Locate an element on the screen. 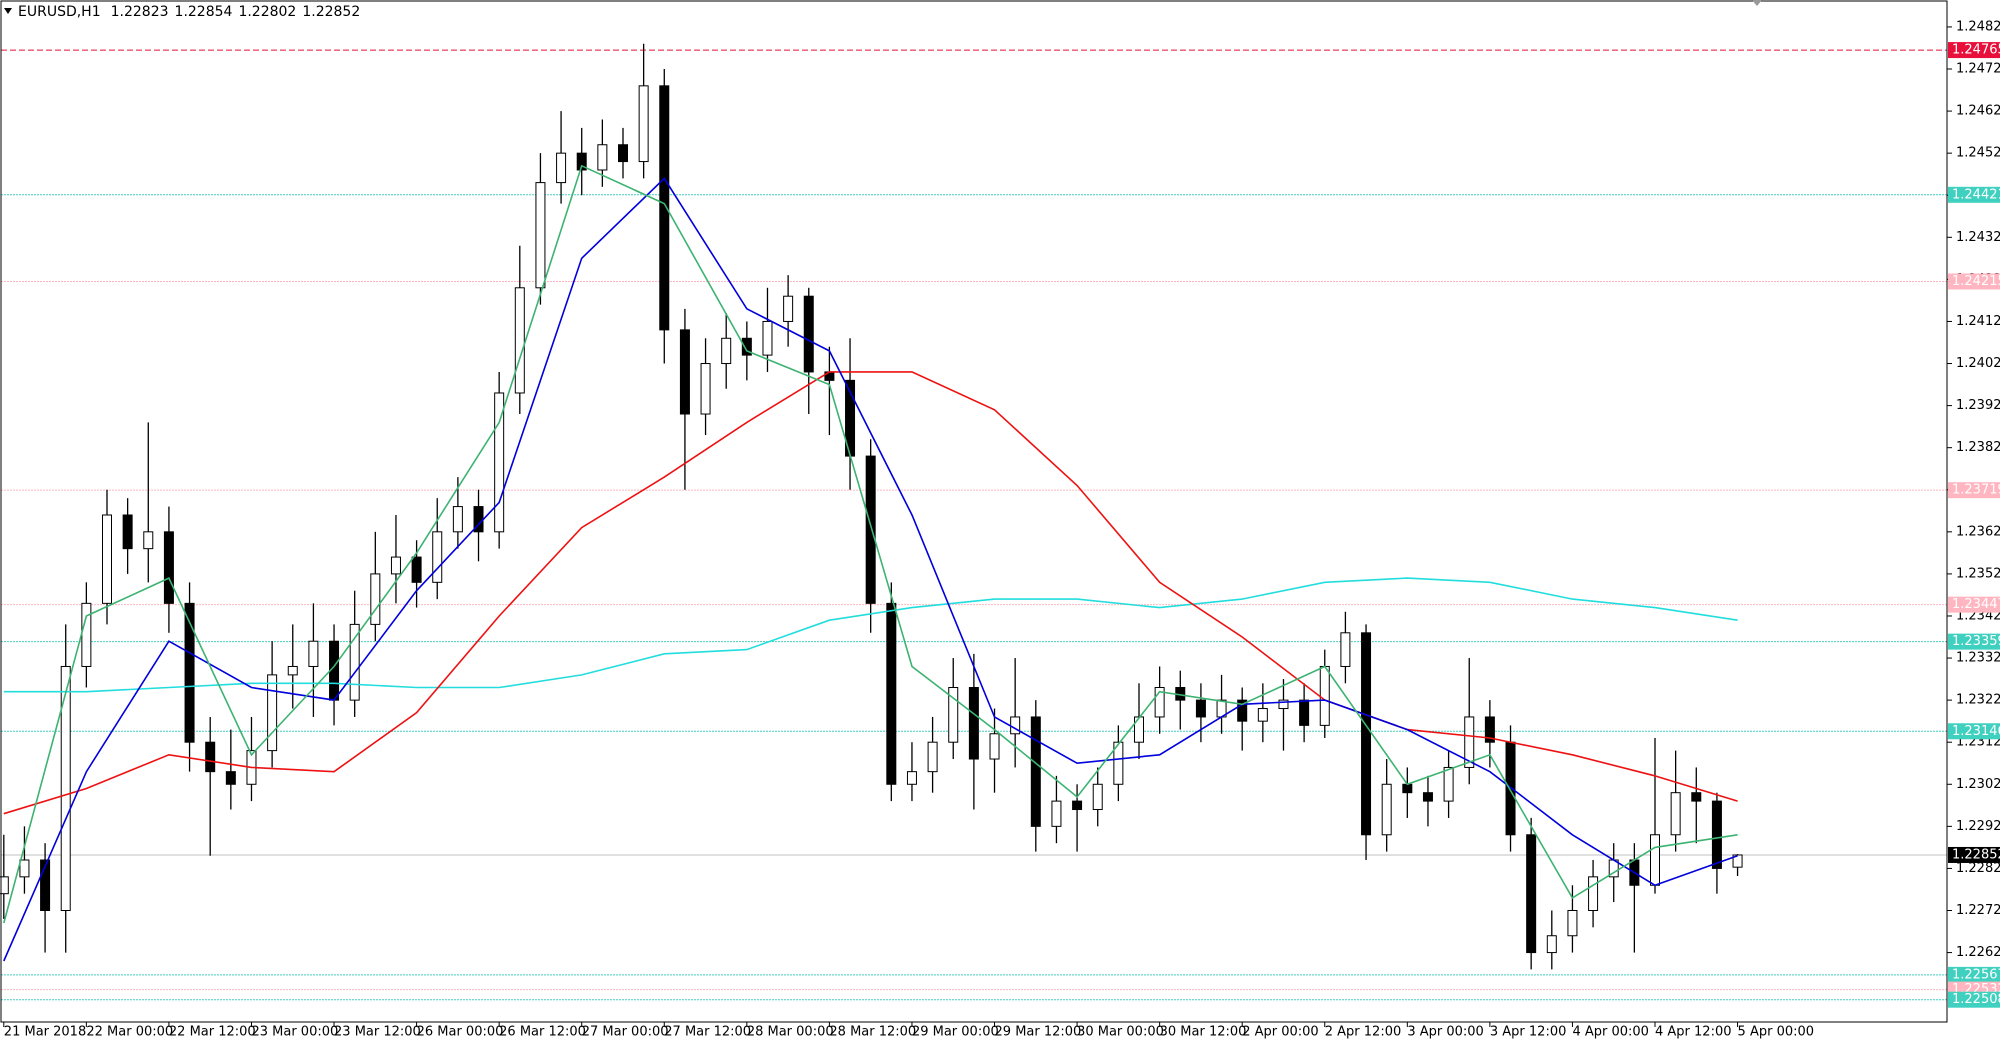 This screenshot has height=1039, width=2000. current-price-label-bg is located at coordinates (1974, 854).